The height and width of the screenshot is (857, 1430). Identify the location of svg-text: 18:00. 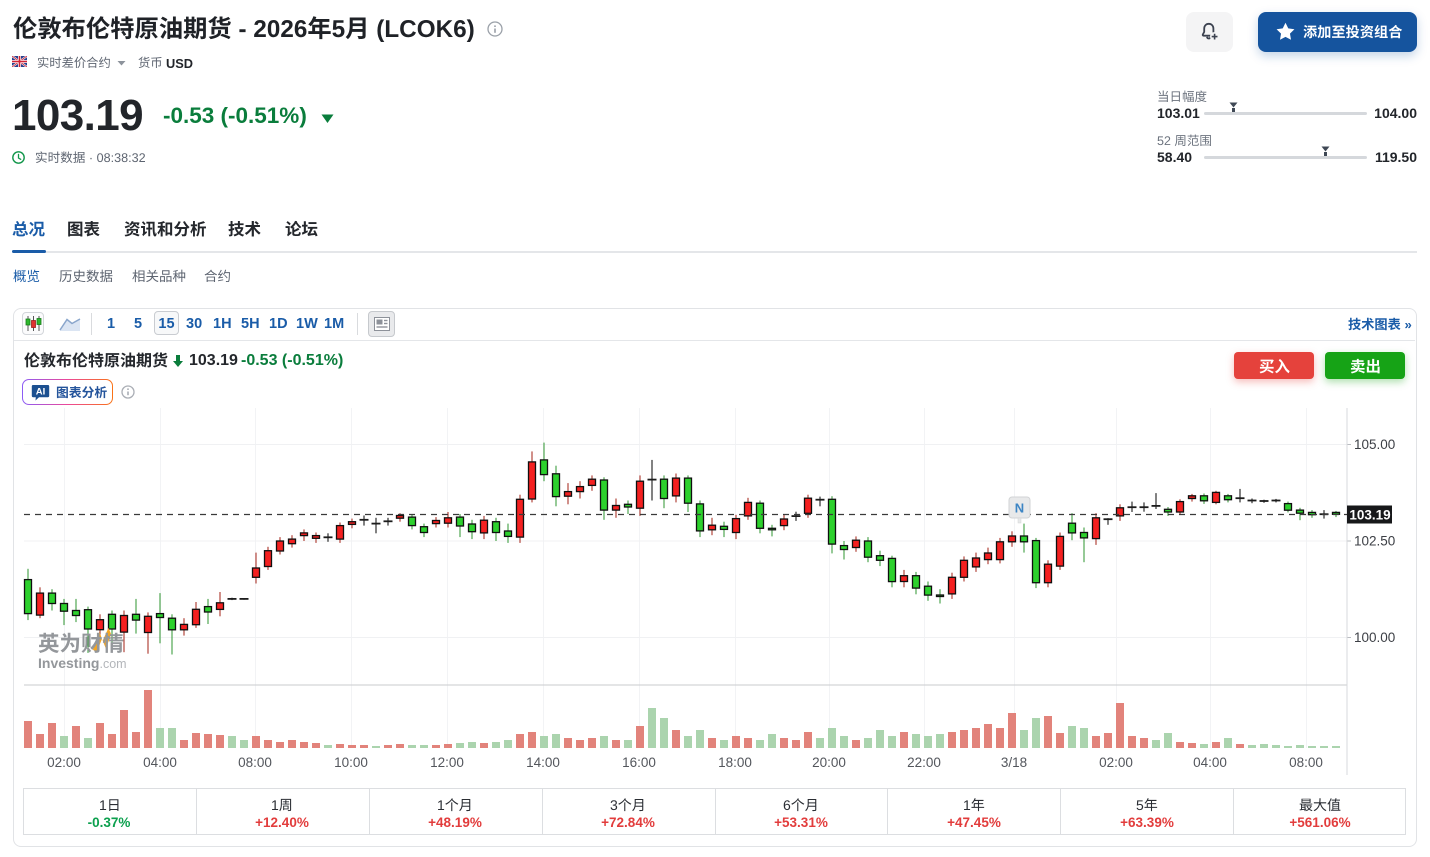
(735, 762).